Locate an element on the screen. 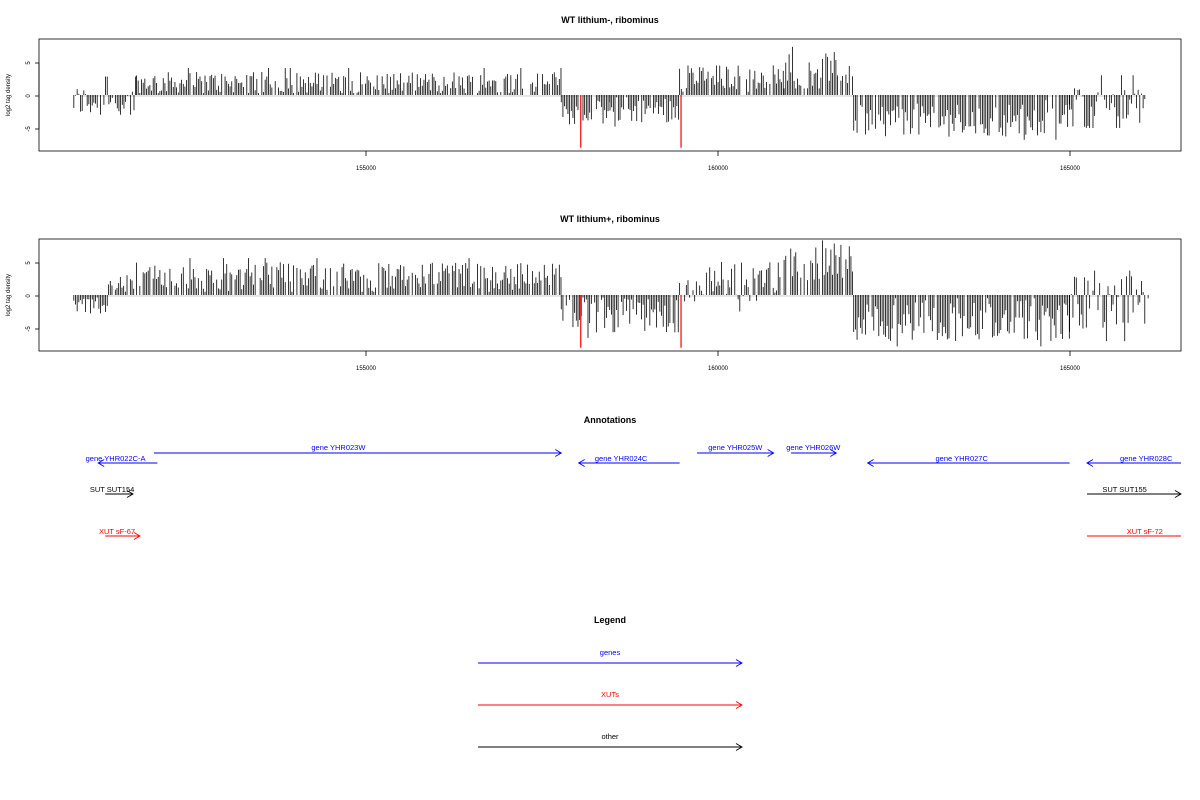  track-title: WT lithium+, ribominus is located at coordinates (610, 219).